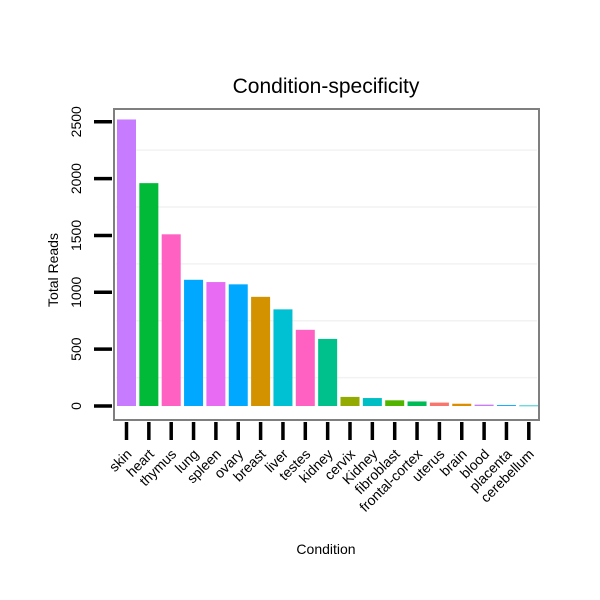 The height and width of the screenshot is (600, 600). I want to click on bar-ovary, so click(238, 345).